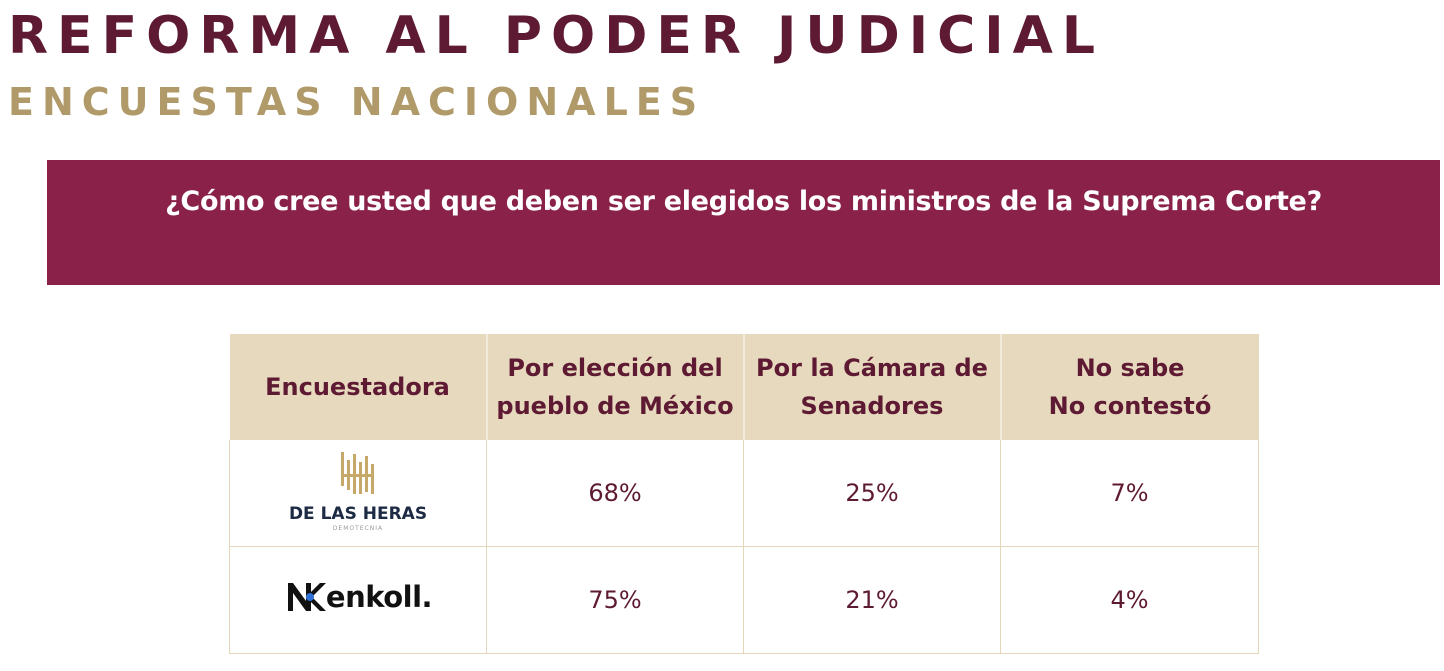 This screenshot has height=671, width=1444. I want to click on column-header-line: No contestó, so click(1130, 406).